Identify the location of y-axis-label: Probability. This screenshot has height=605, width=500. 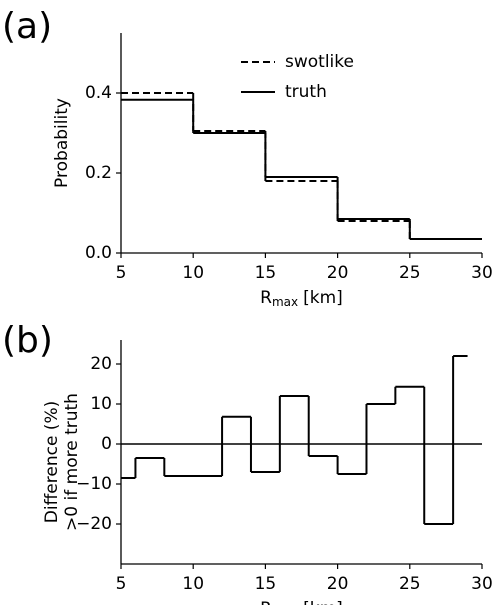
(62, 143).